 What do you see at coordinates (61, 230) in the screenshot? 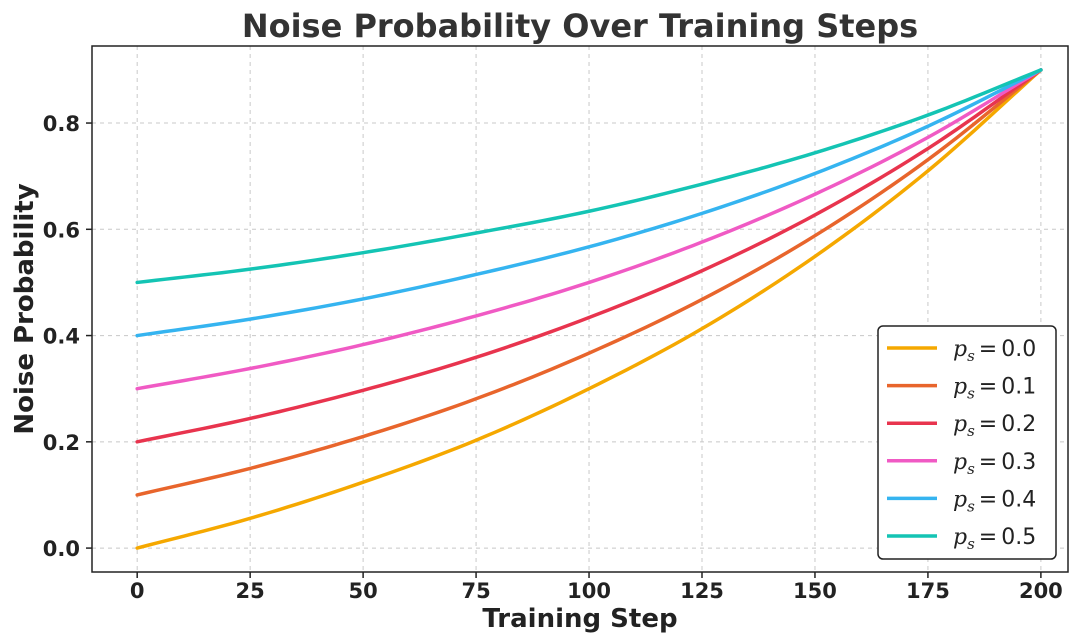
I see `y-tick-label: 0.6` at bounding box center [61, 230].